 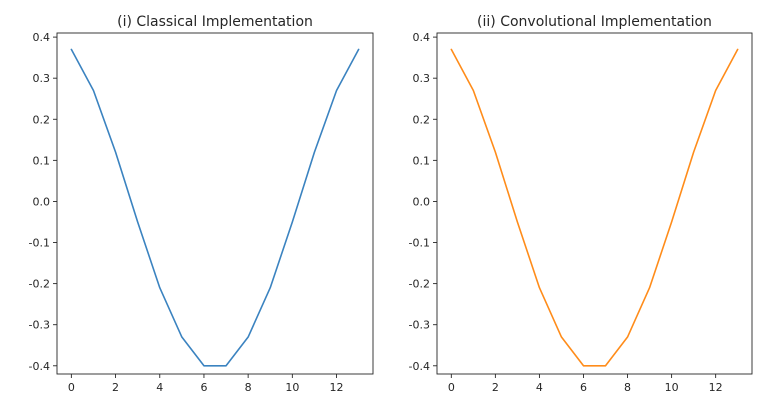 What do you see at coordinates (594, 22) in the screenshot?
I see `chart-title: (ii) Convolutional Implementation` at bounding box center [594, 22].